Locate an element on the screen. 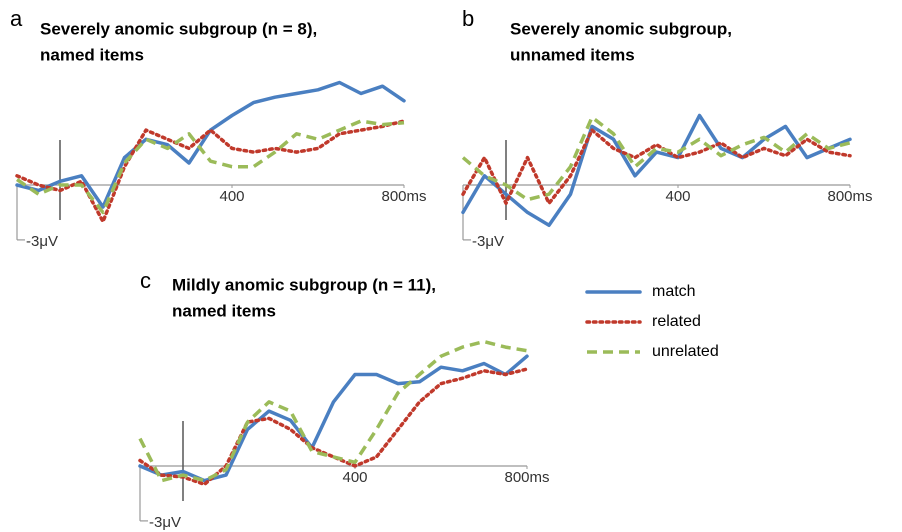 This screenshot has height=532, width=902. legend-label: match is located at coordinates (674, 291).